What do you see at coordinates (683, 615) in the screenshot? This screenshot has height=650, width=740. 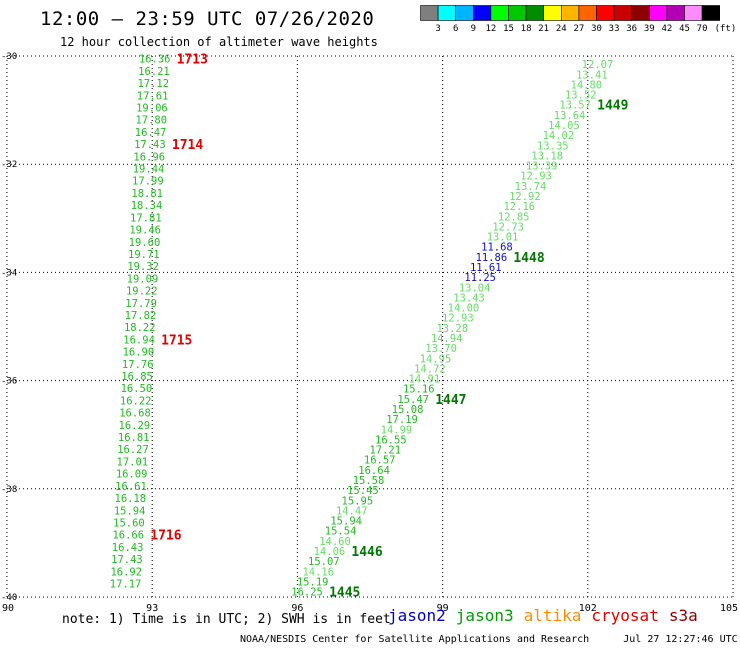 I see `legend-s3a: s3a` at bounding box center [683, 615].